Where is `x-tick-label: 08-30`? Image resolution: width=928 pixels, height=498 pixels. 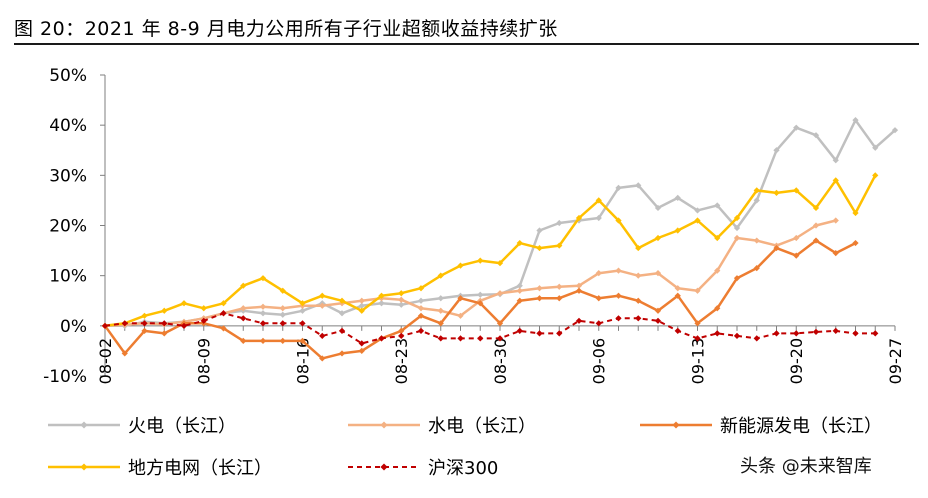 x-tick-label: 08-30 is located at coordinates (500, 361).